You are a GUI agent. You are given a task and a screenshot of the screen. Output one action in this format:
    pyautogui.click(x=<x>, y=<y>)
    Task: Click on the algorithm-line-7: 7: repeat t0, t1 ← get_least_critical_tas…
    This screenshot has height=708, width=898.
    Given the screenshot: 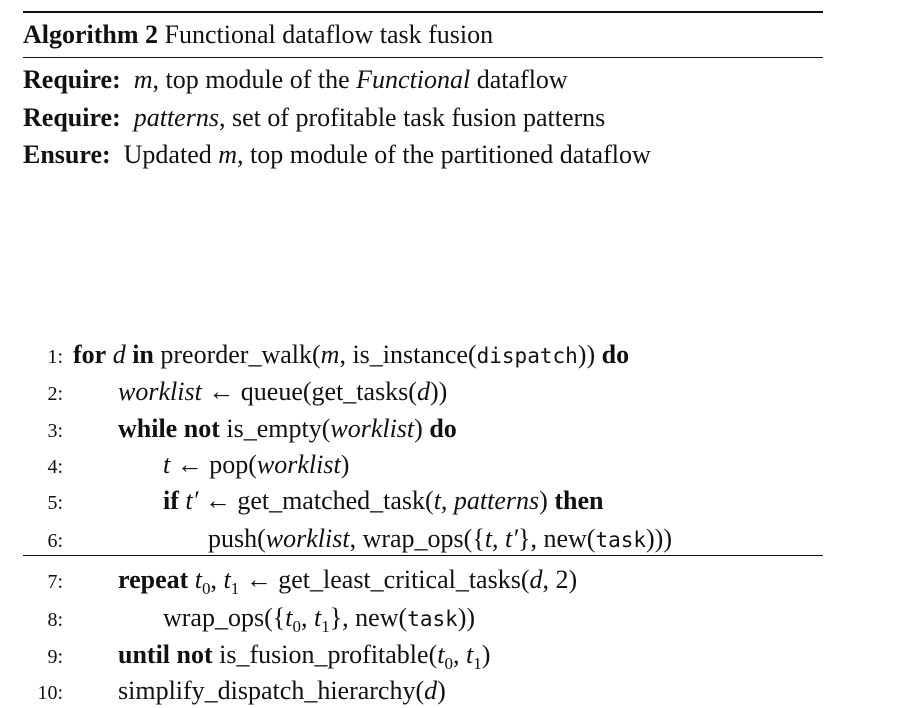 What is the action you would take?
    pyautogui.click(x=300, y=584)
    